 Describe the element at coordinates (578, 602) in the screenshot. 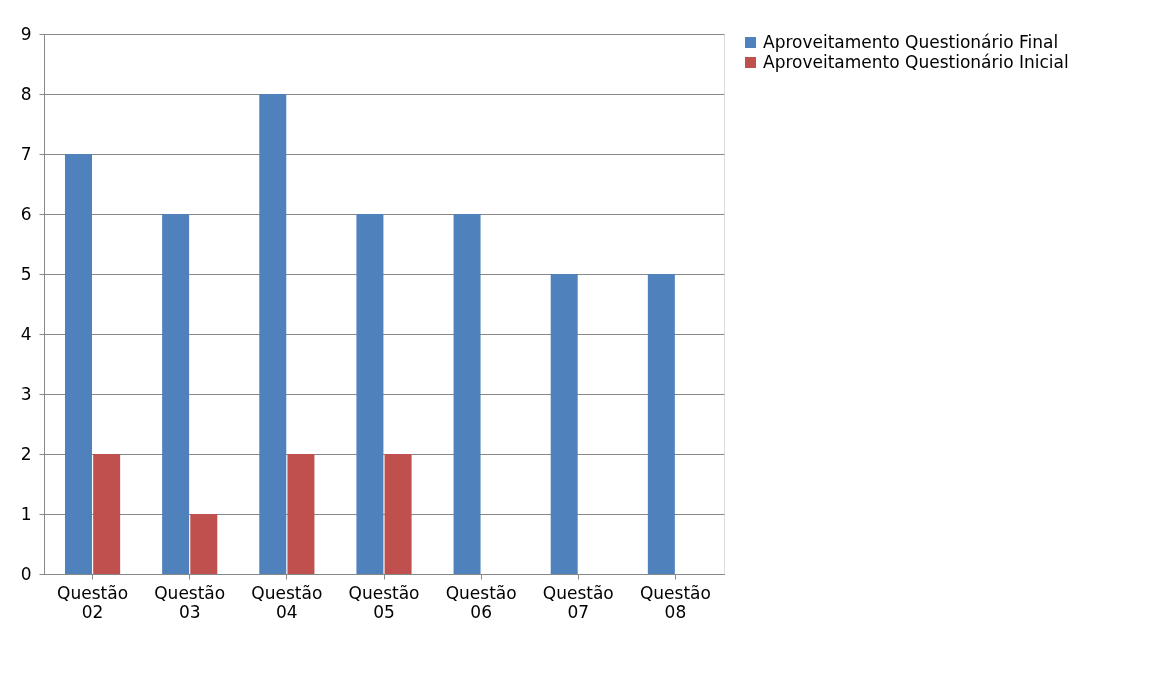

I see `x-tick-label: Questão 07` at that location.